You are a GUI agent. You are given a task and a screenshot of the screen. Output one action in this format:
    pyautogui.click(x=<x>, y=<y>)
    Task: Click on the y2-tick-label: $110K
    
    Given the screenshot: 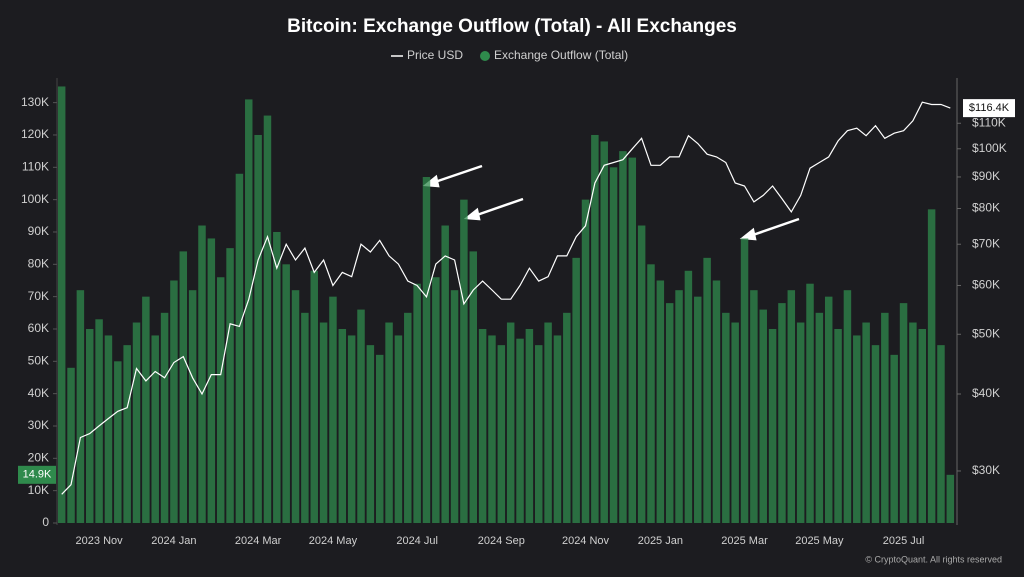 What is the action you would take?
    pyautogui.click(x=989, y=122)
    